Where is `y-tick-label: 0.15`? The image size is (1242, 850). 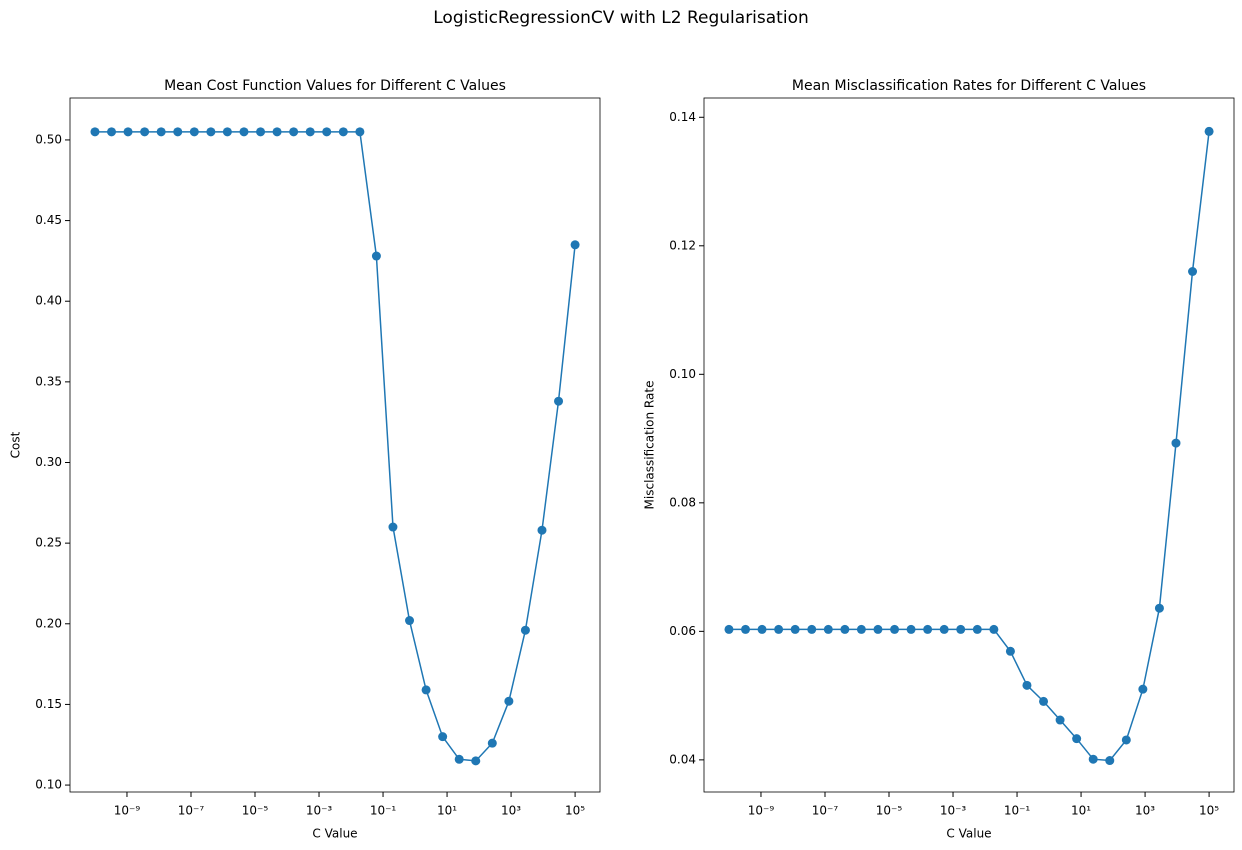 y-tick-label: 0.15 is located at coordinates (48, 704).